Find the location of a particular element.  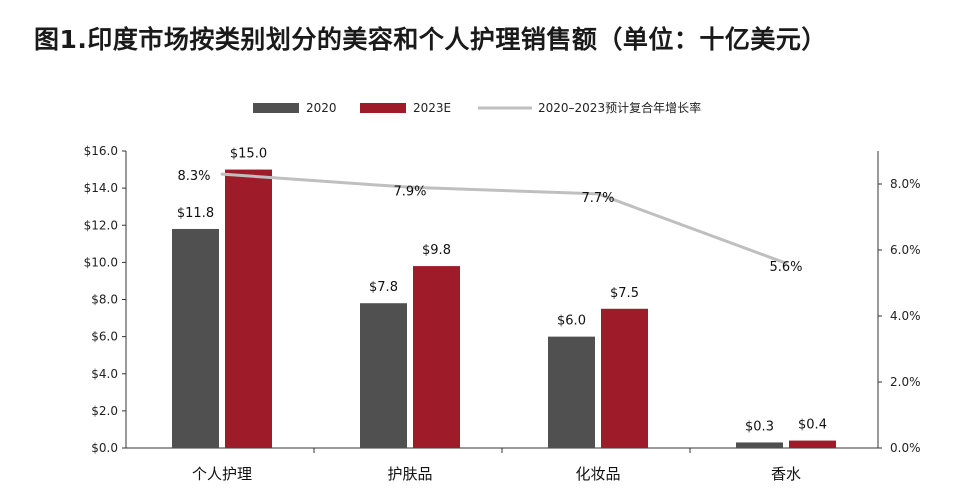

cagr-polyline is located at coordinates (504, 218).